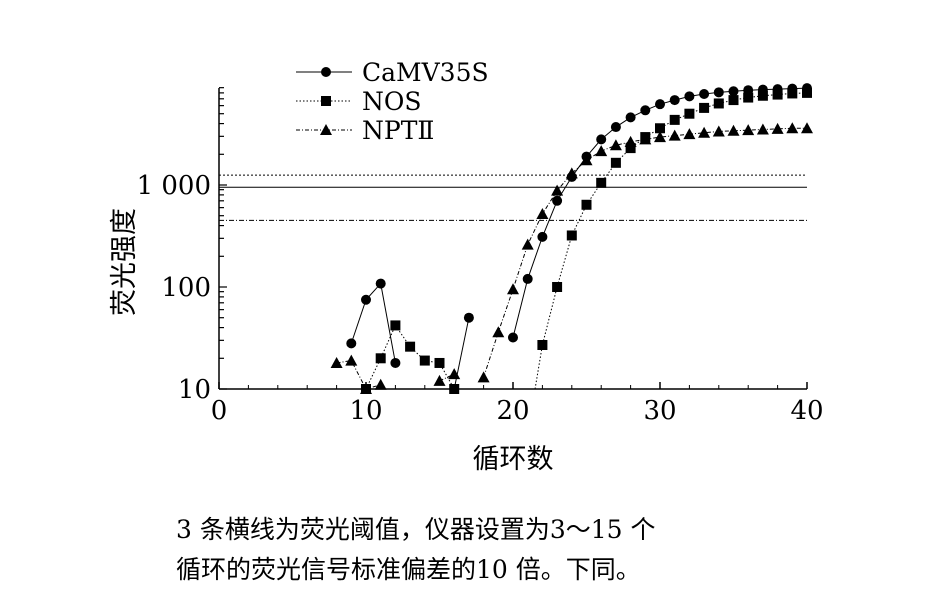  What do you see at coordinates (425, 72) in the screenshot?
I see `legend-label: CaMV35S` at bounding box center [425, 72].